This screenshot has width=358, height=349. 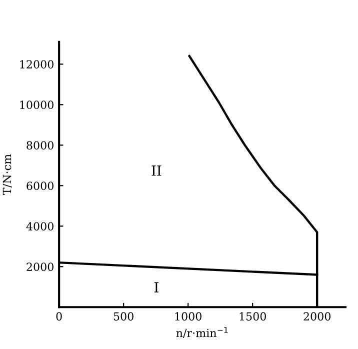 What do you see at coordinates (37, 105) in the screenshot?
I see `y-tick-label: 10000` at bounding box center [37, 105].